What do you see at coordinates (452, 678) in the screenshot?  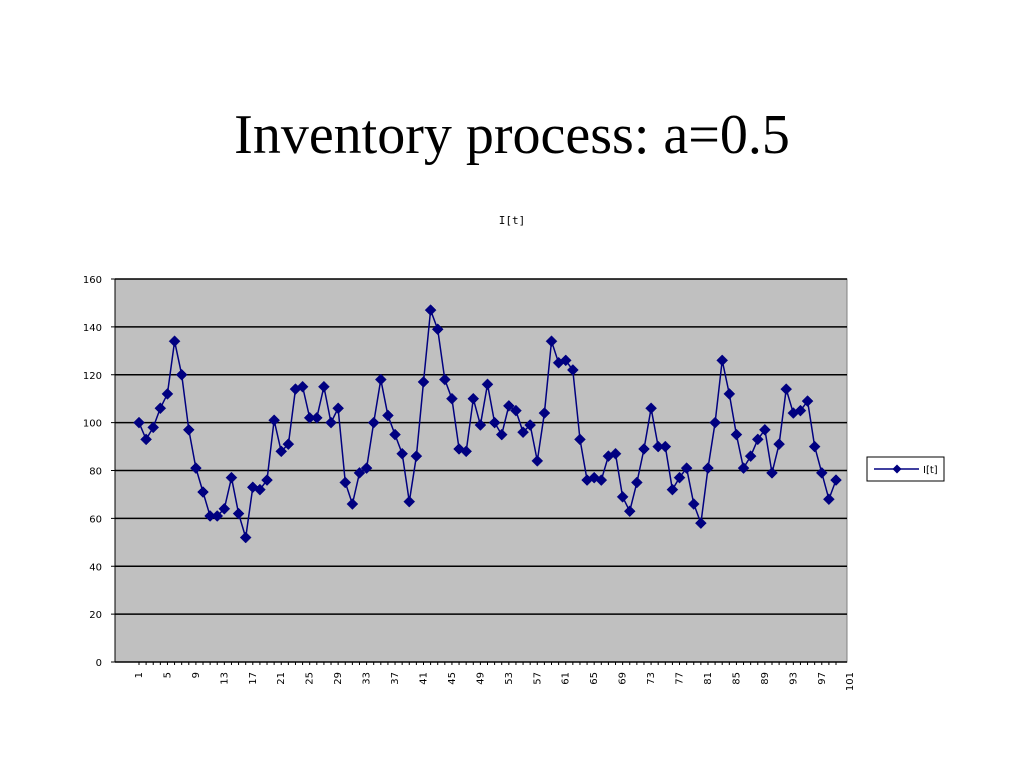 I see `x-tick-label: 45` at bounding box center [452, 678].